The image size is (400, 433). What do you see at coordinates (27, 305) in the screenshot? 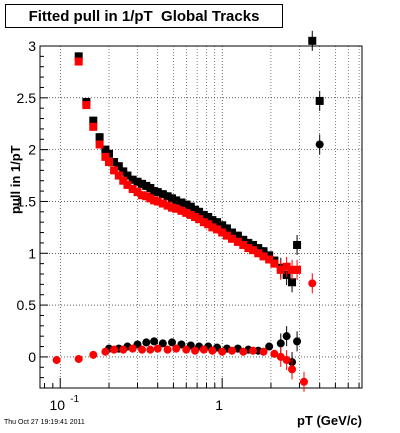
I see `y-tick-label: 0.5` at bounding box center [27, 305].